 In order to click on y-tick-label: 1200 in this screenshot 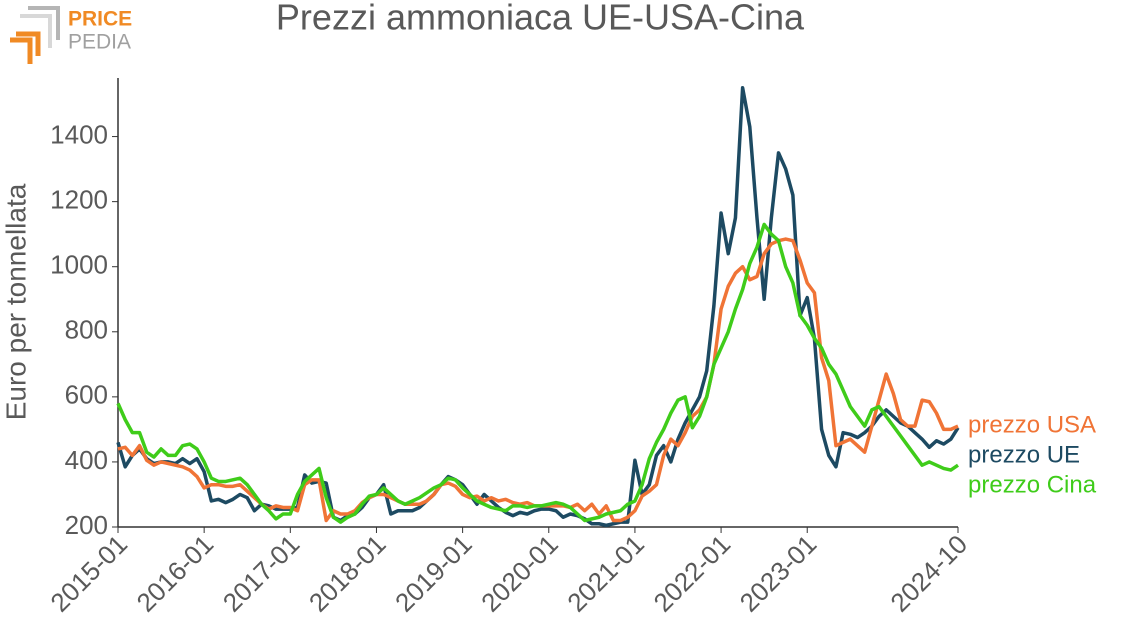, I will do `click(79, 200)`.